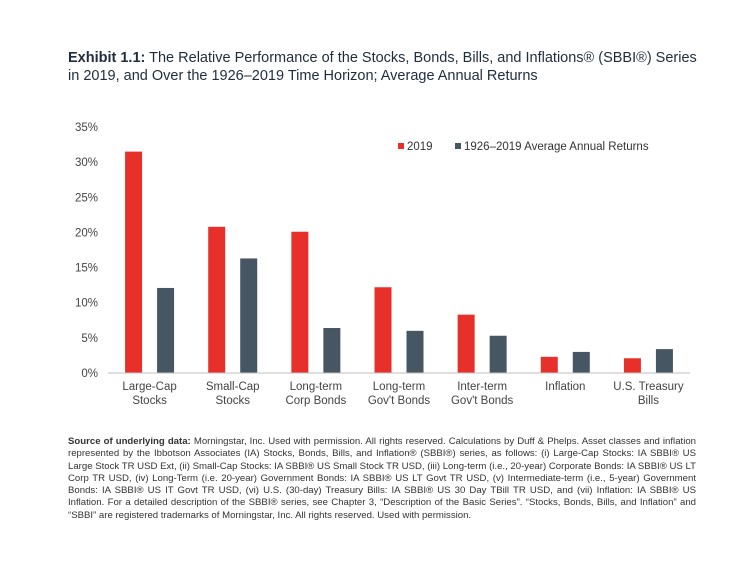 This screenshot has height=561, width=746. What do you see at coordinates (89, 339) in the screenshot?
I see `y-tick-label: 5%` at bounding box center [89, 339].